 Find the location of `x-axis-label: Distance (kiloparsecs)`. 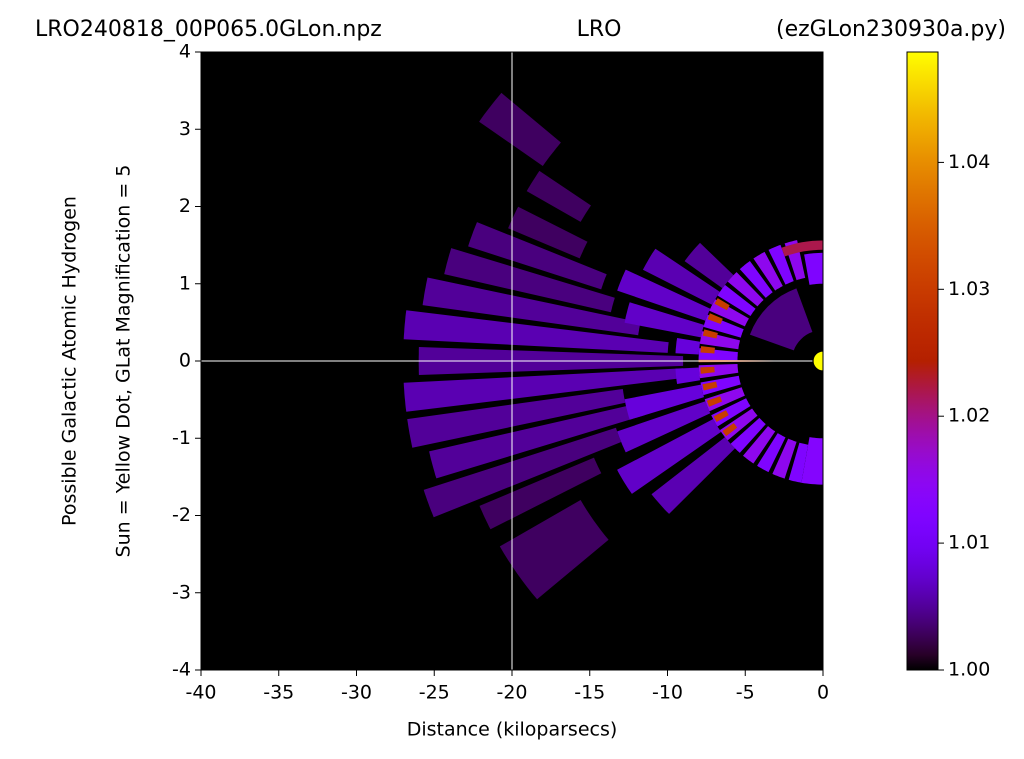

x-axis-label: Distance (kiloparsecs) is located at coordinates (512, 730).